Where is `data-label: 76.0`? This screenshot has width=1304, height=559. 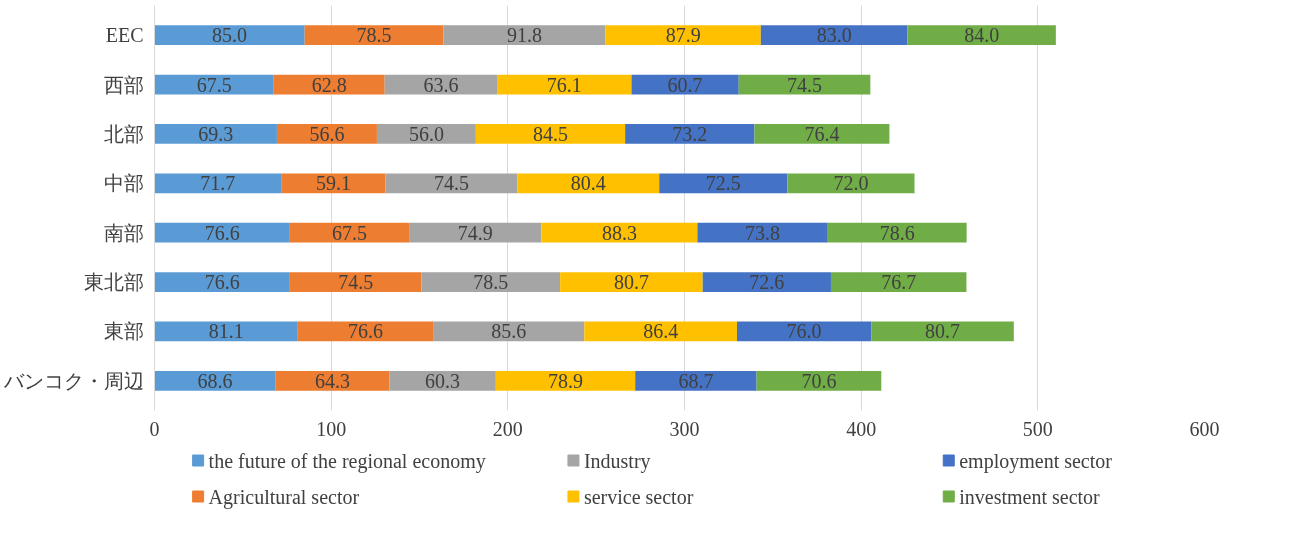
data-label: 76.0 is located at coordinates (804, 331).